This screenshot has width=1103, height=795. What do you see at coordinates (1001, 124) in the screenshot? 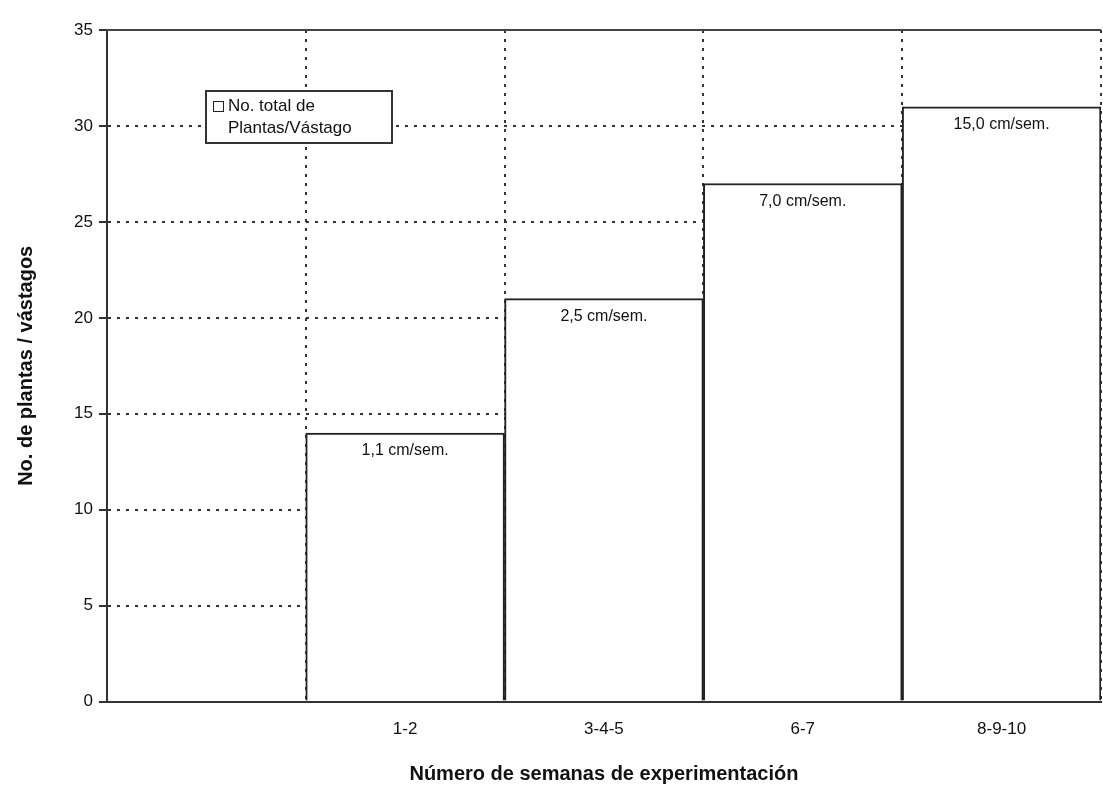
I see `annotation: 15,0 cm/sem.` at bounding box center [1001, 124].